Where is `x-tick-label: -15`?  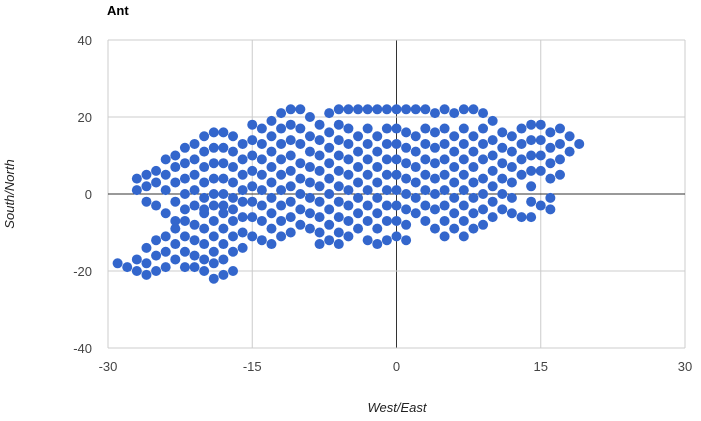
x-tick-label: -15 is located at coordinates (252, 366).